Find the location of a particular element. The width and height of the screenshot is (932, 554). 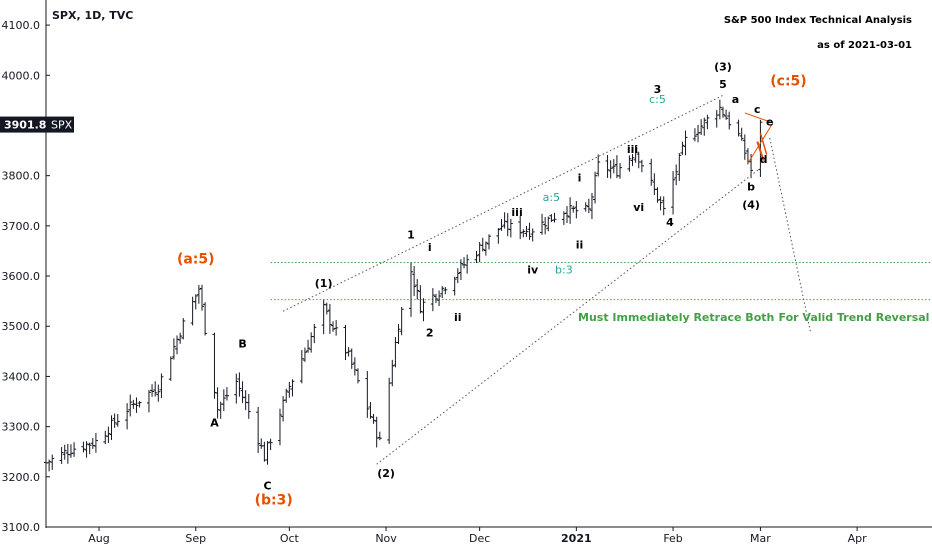

wave-label: iv is located at coordinates (533, 270).